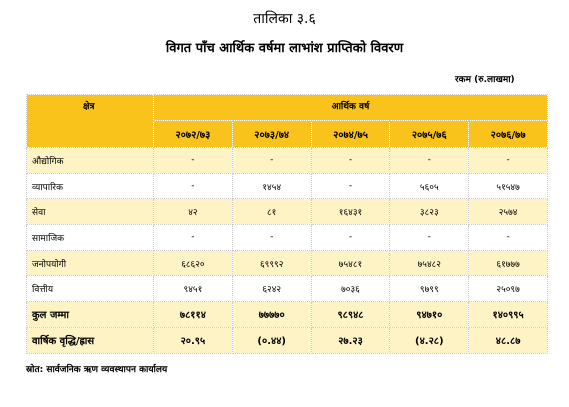  Describe the element at coordinates (90, 263) in the screenshot. I see `row-label: जनोपयोगी` at that location.